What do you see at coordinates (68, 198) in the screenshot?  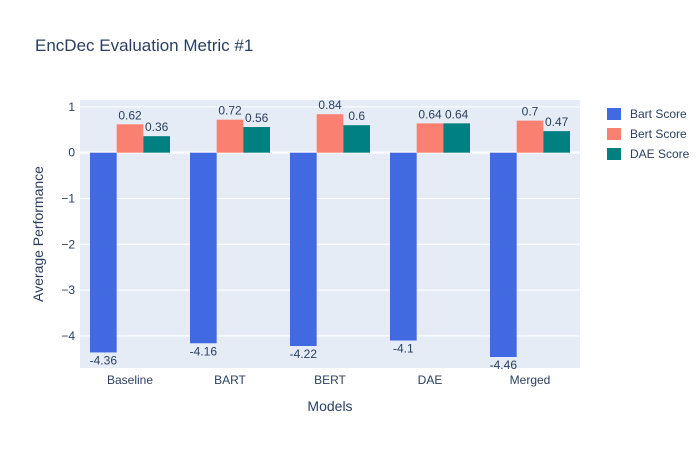 I see `y-tick-label: −1` at bounding box center [68, 198].